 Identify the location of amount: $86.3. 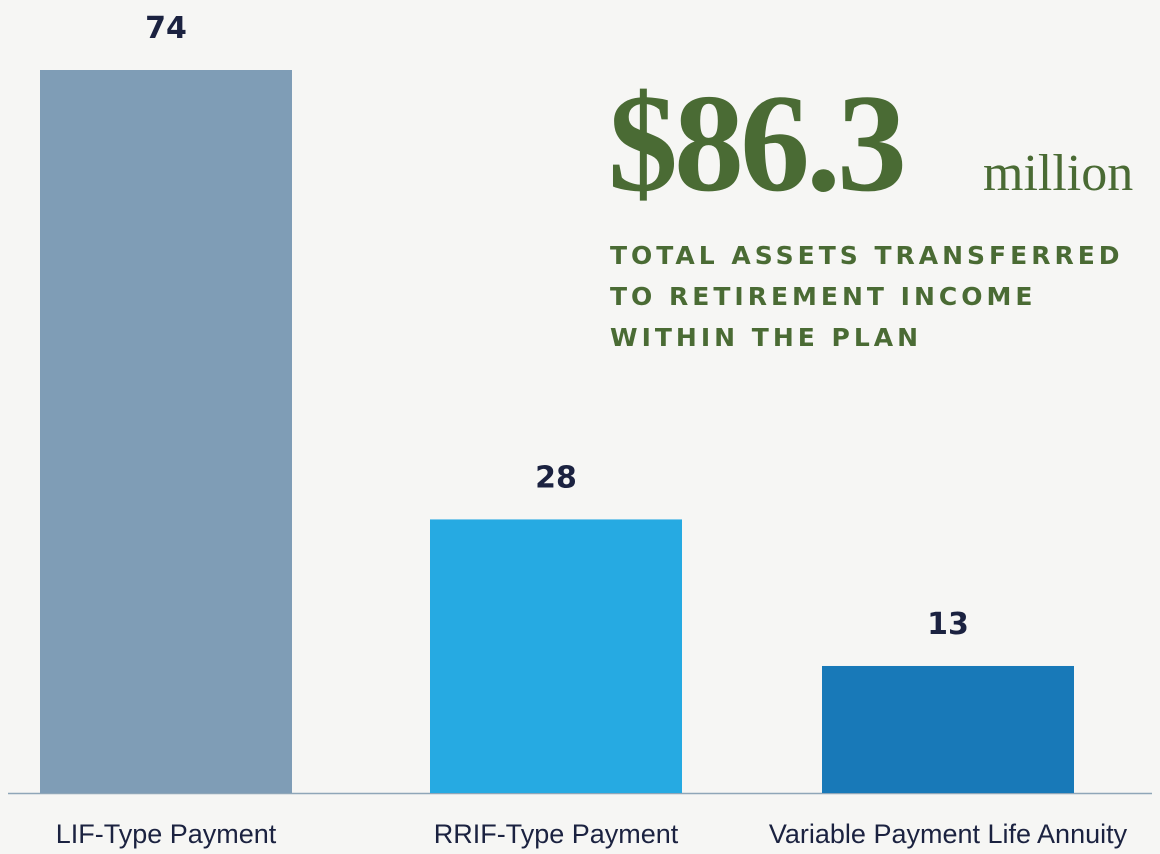
(755, 143).